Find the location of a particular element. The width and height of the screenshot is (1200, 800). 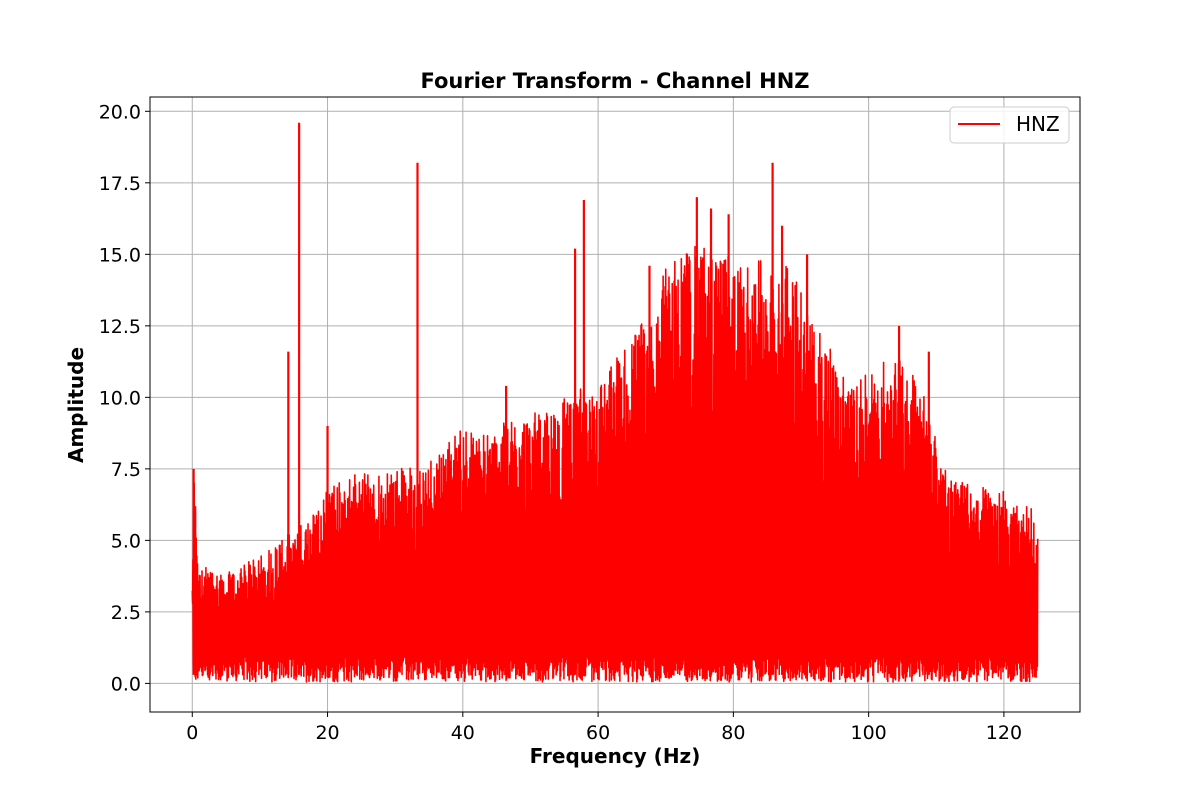

x-tick-label: 60 is located at coordinates (598, 733).